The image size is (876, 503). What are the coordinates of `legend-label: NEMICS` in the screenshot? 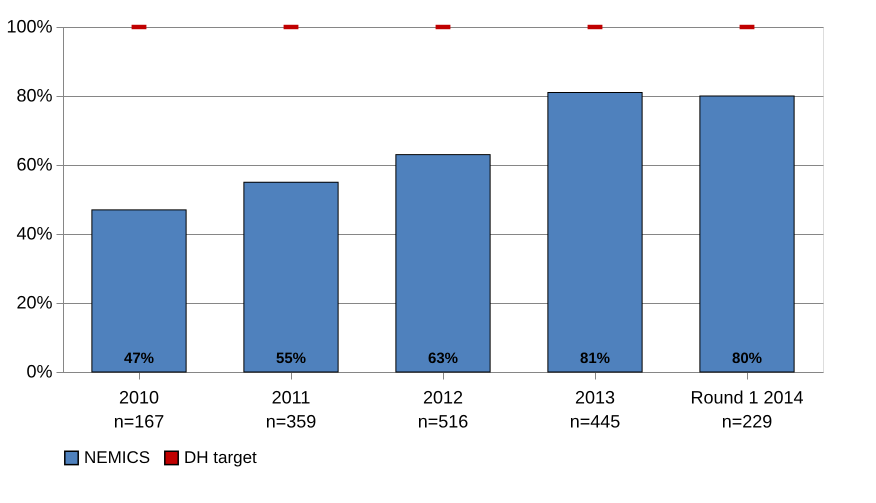 It's located at (117, 457).